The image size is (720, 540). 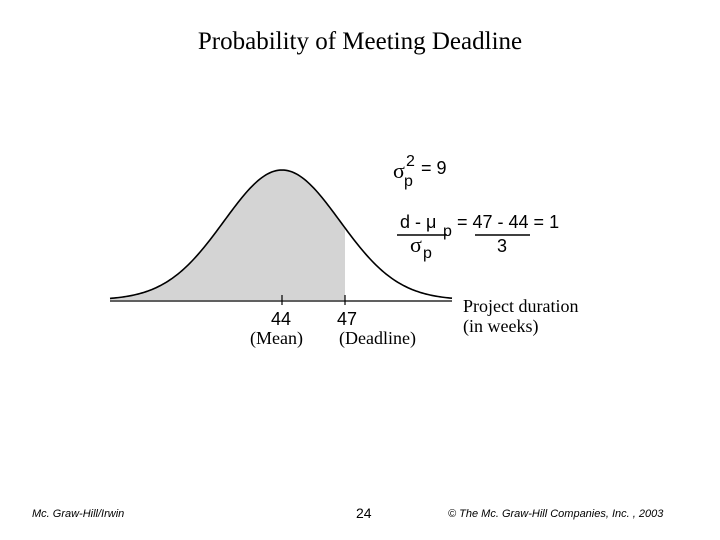 I want to click on deadline-value-label: 47, so click(x=347, y=319).